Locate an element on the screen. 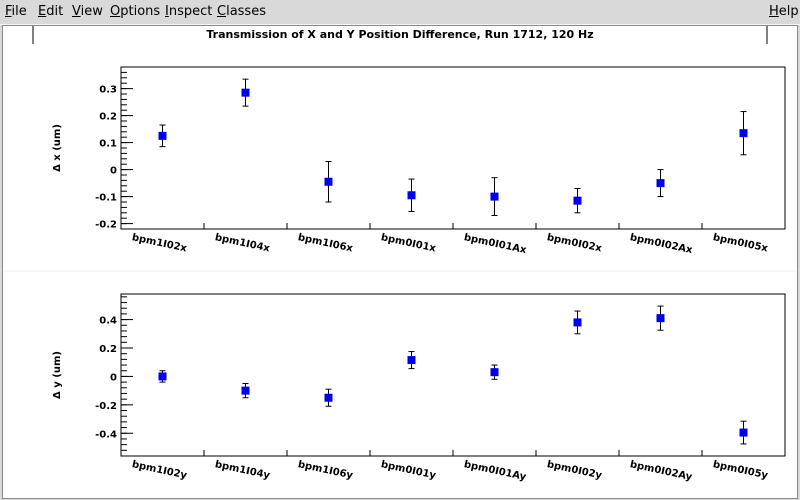 The width and height of the screenshot is (800, 500). menu-classes-label: Classes is located at coordinates (241, 11).